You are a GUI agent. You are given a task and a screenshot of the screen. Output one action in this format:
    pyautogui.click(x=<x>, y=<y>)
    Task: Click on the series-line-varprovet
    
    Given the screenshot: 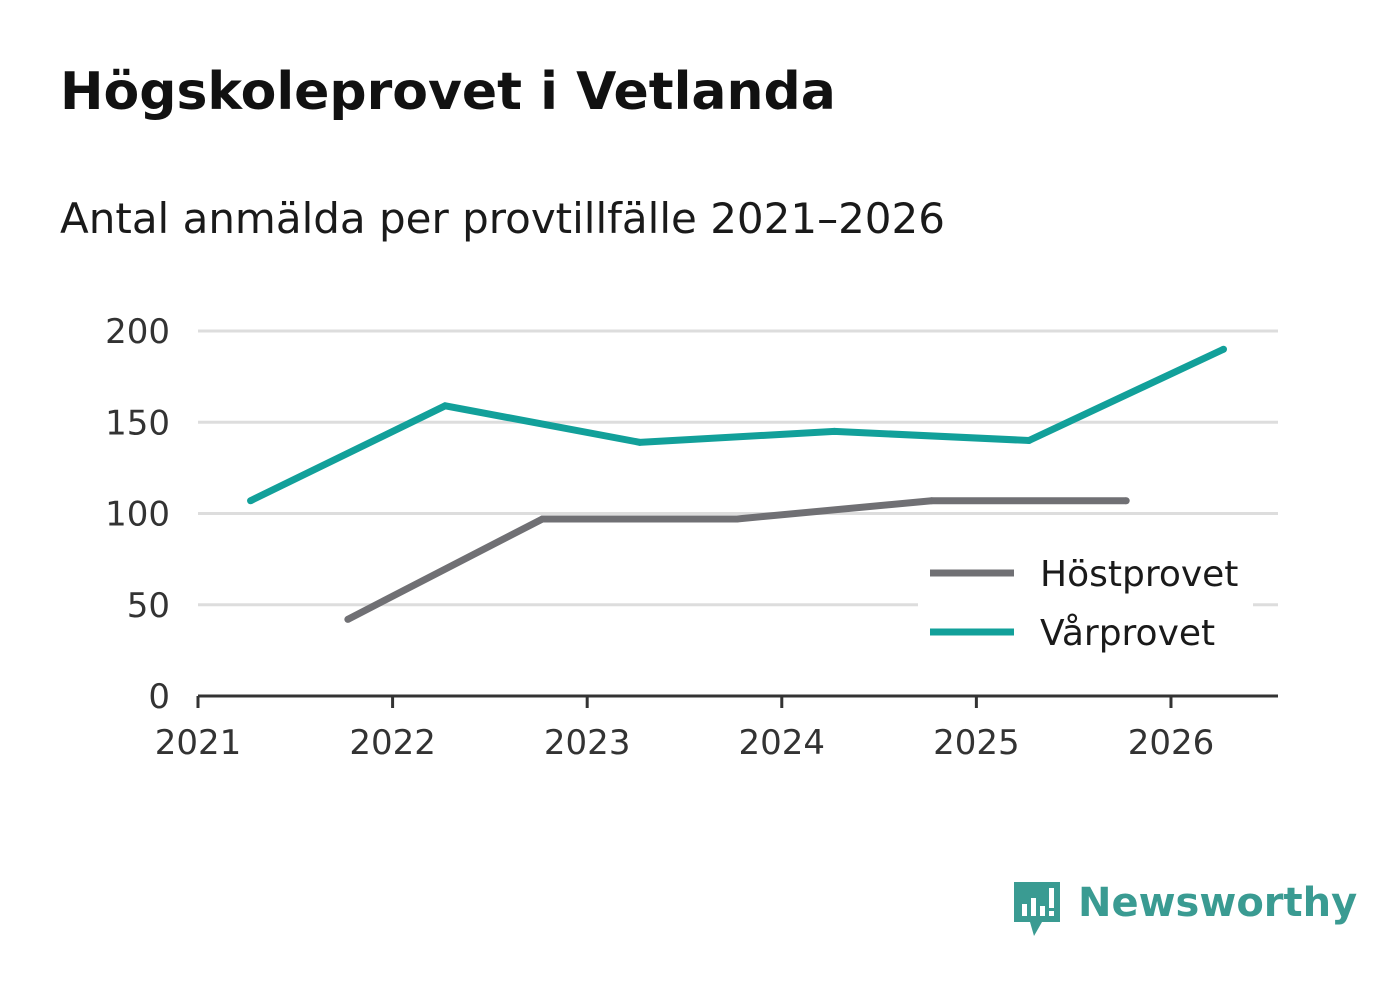 What is the action you would take?
    pyautogui.click(x=737, y=425)
    